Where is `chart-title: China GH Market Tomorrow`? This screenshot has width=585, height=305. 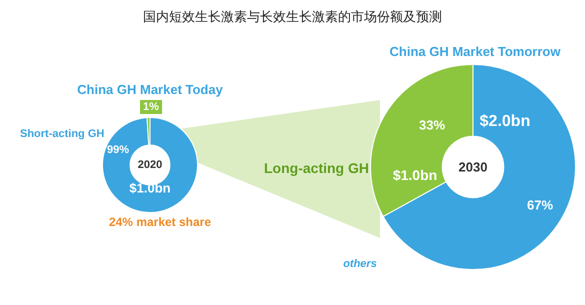
chart-title: China GH Market Tomorrow is located at coordinates (475, 51).